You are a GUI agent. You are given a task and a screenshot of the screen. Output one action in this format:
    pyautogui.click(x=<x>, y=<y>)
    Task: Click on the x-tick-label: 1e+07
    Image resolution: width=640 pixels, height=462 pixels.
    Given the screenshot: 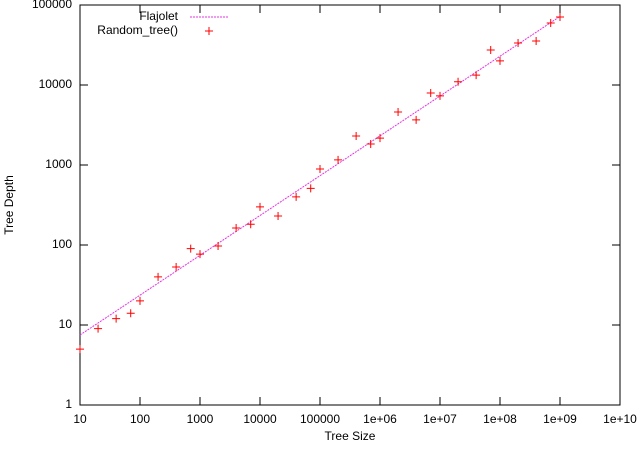 What is the action you would take?
    pyautogui.click(x=440, y=419)
    